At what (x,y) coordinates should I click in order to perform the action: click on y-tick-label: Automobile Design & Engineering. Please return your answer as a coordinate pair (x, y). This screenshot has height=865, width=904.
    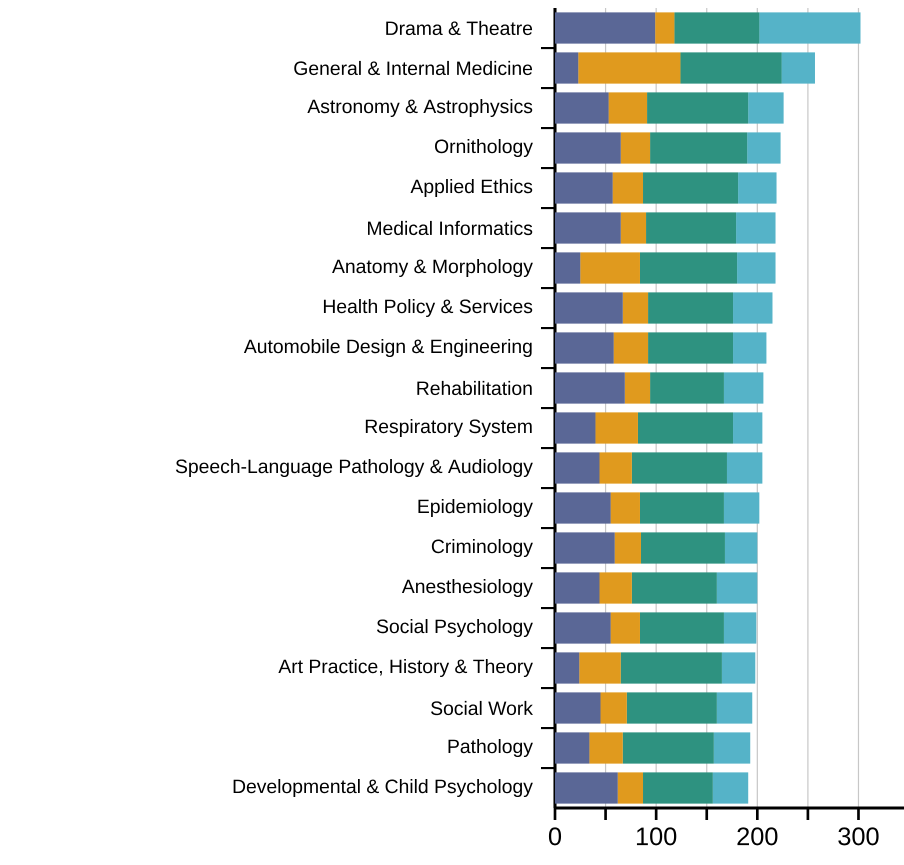
    Looking at the image, I should click on (388, 348).